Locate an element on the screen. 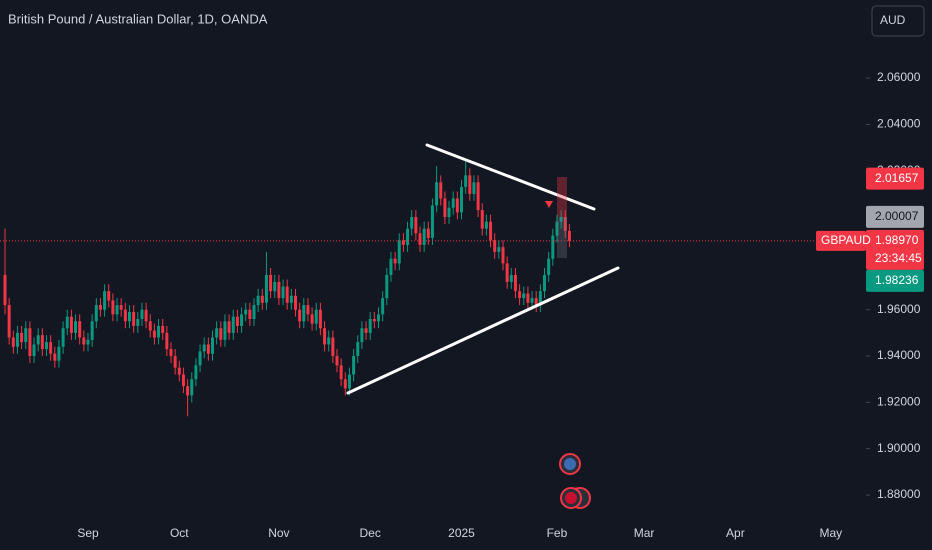 Image resolution: width=932 pixels, height=550 pixels. price-label: 1.98970 is located at coordinates (897, 240).